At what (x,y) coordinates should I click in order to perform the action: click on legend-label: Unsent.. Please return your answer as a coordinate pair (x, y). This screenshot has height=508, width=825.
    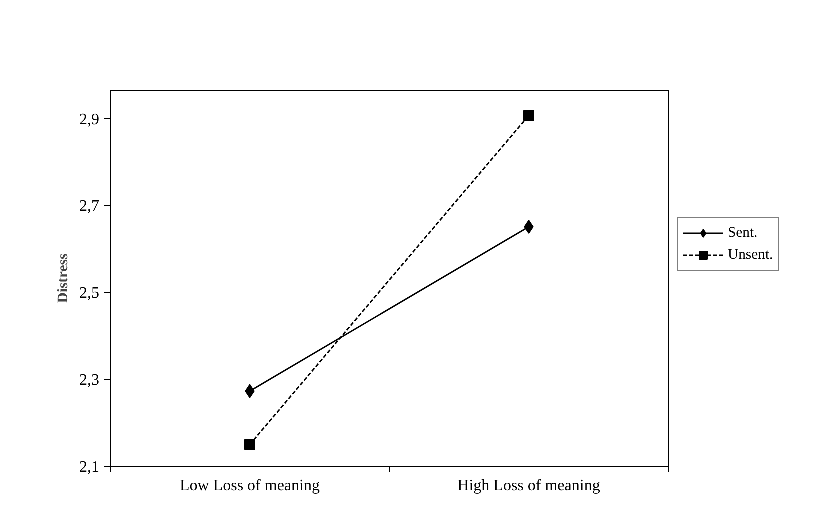
    Looking at the image, I should click on (751, 255).